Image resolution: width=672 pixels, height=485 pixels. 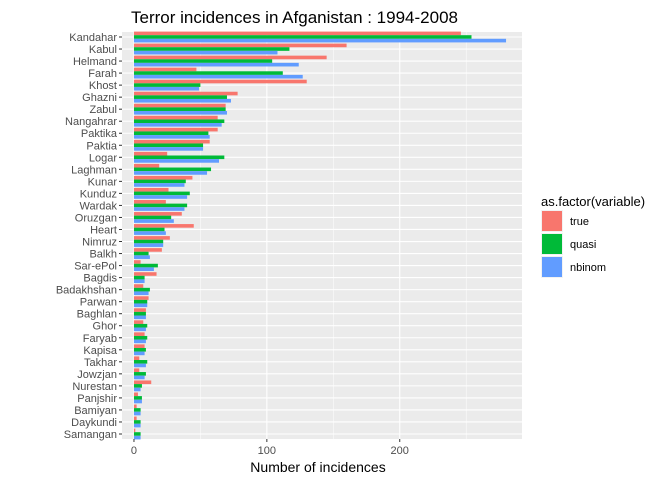 I want to click on y-tick-label: Kandahar, so click(x=93, y=38).